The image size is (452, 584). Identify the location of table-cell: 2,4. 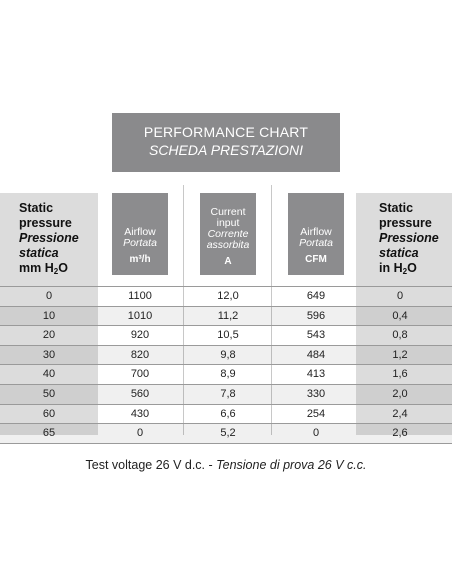
(400, 413).